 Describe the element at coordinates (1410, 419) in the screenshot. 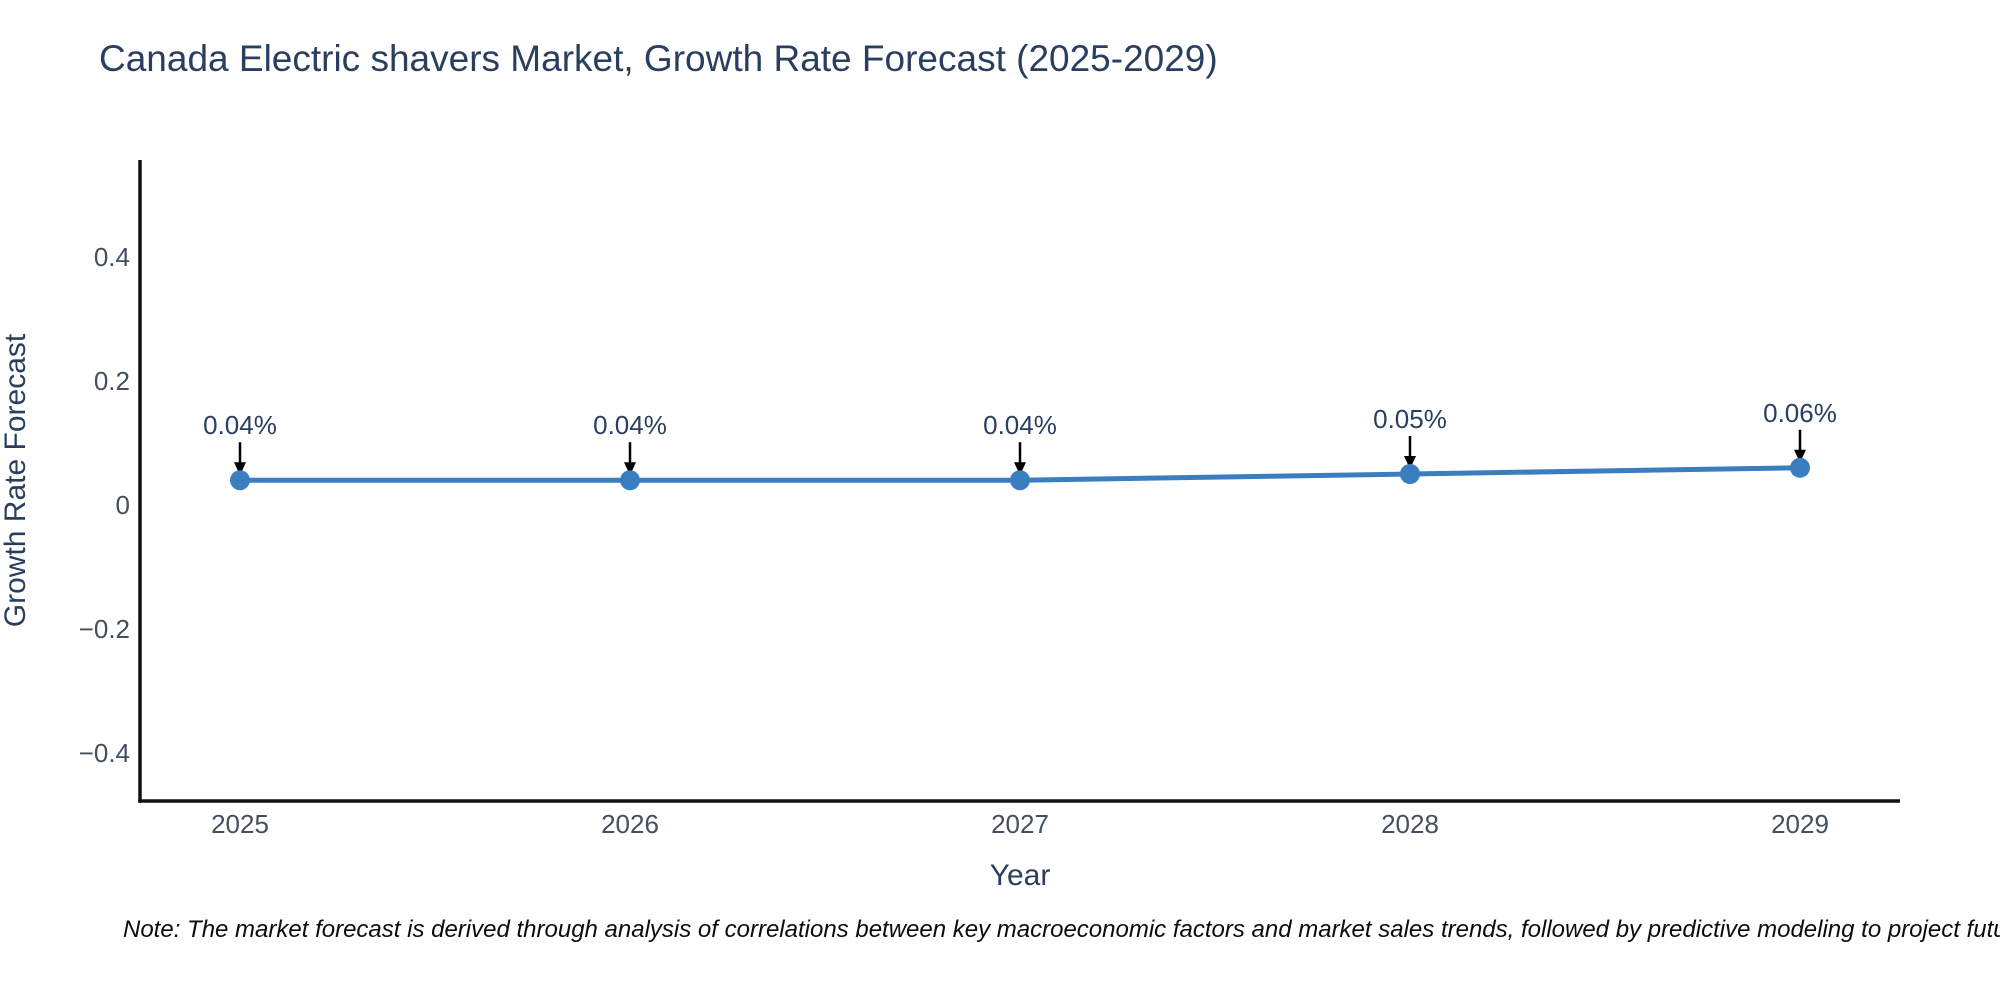

I see `point-value-label: 0.05%` at that location.